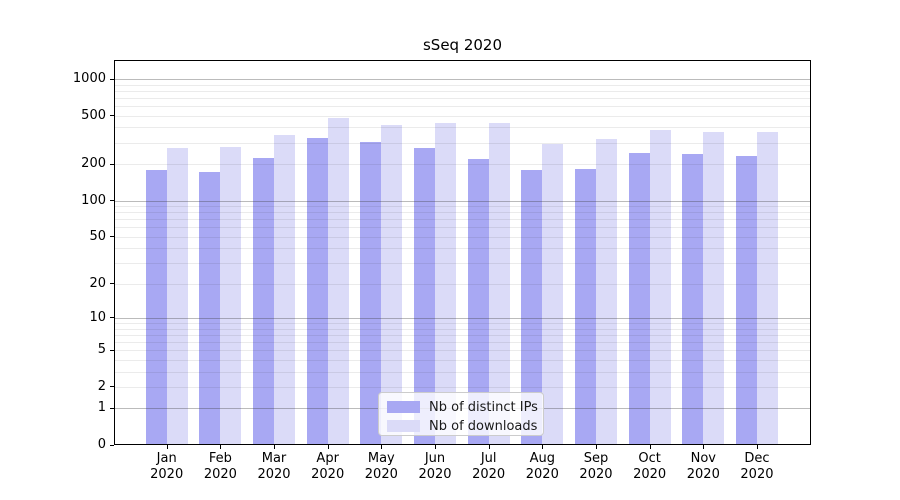 The image size is (900, 500). What do you see at coordinates (660, 287) in the screenshot?
I see `bar-downloads-oct` at bounding box center [660, 287].